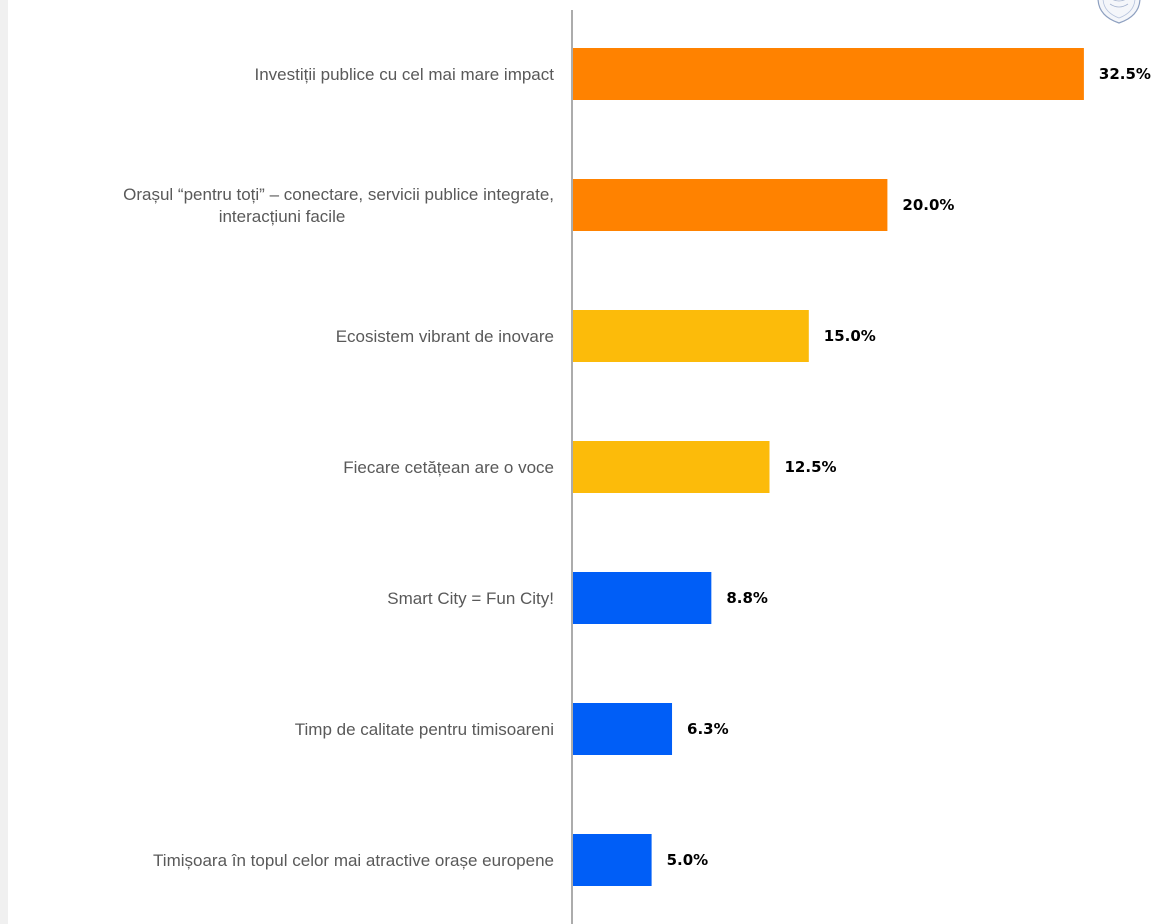 The height and width of the screenshot is (924, 1155). What do you see at coordinates (928, 205) in the screenshot?
I see `value-label-2: 20.0%` at bounding box center [928, 205].